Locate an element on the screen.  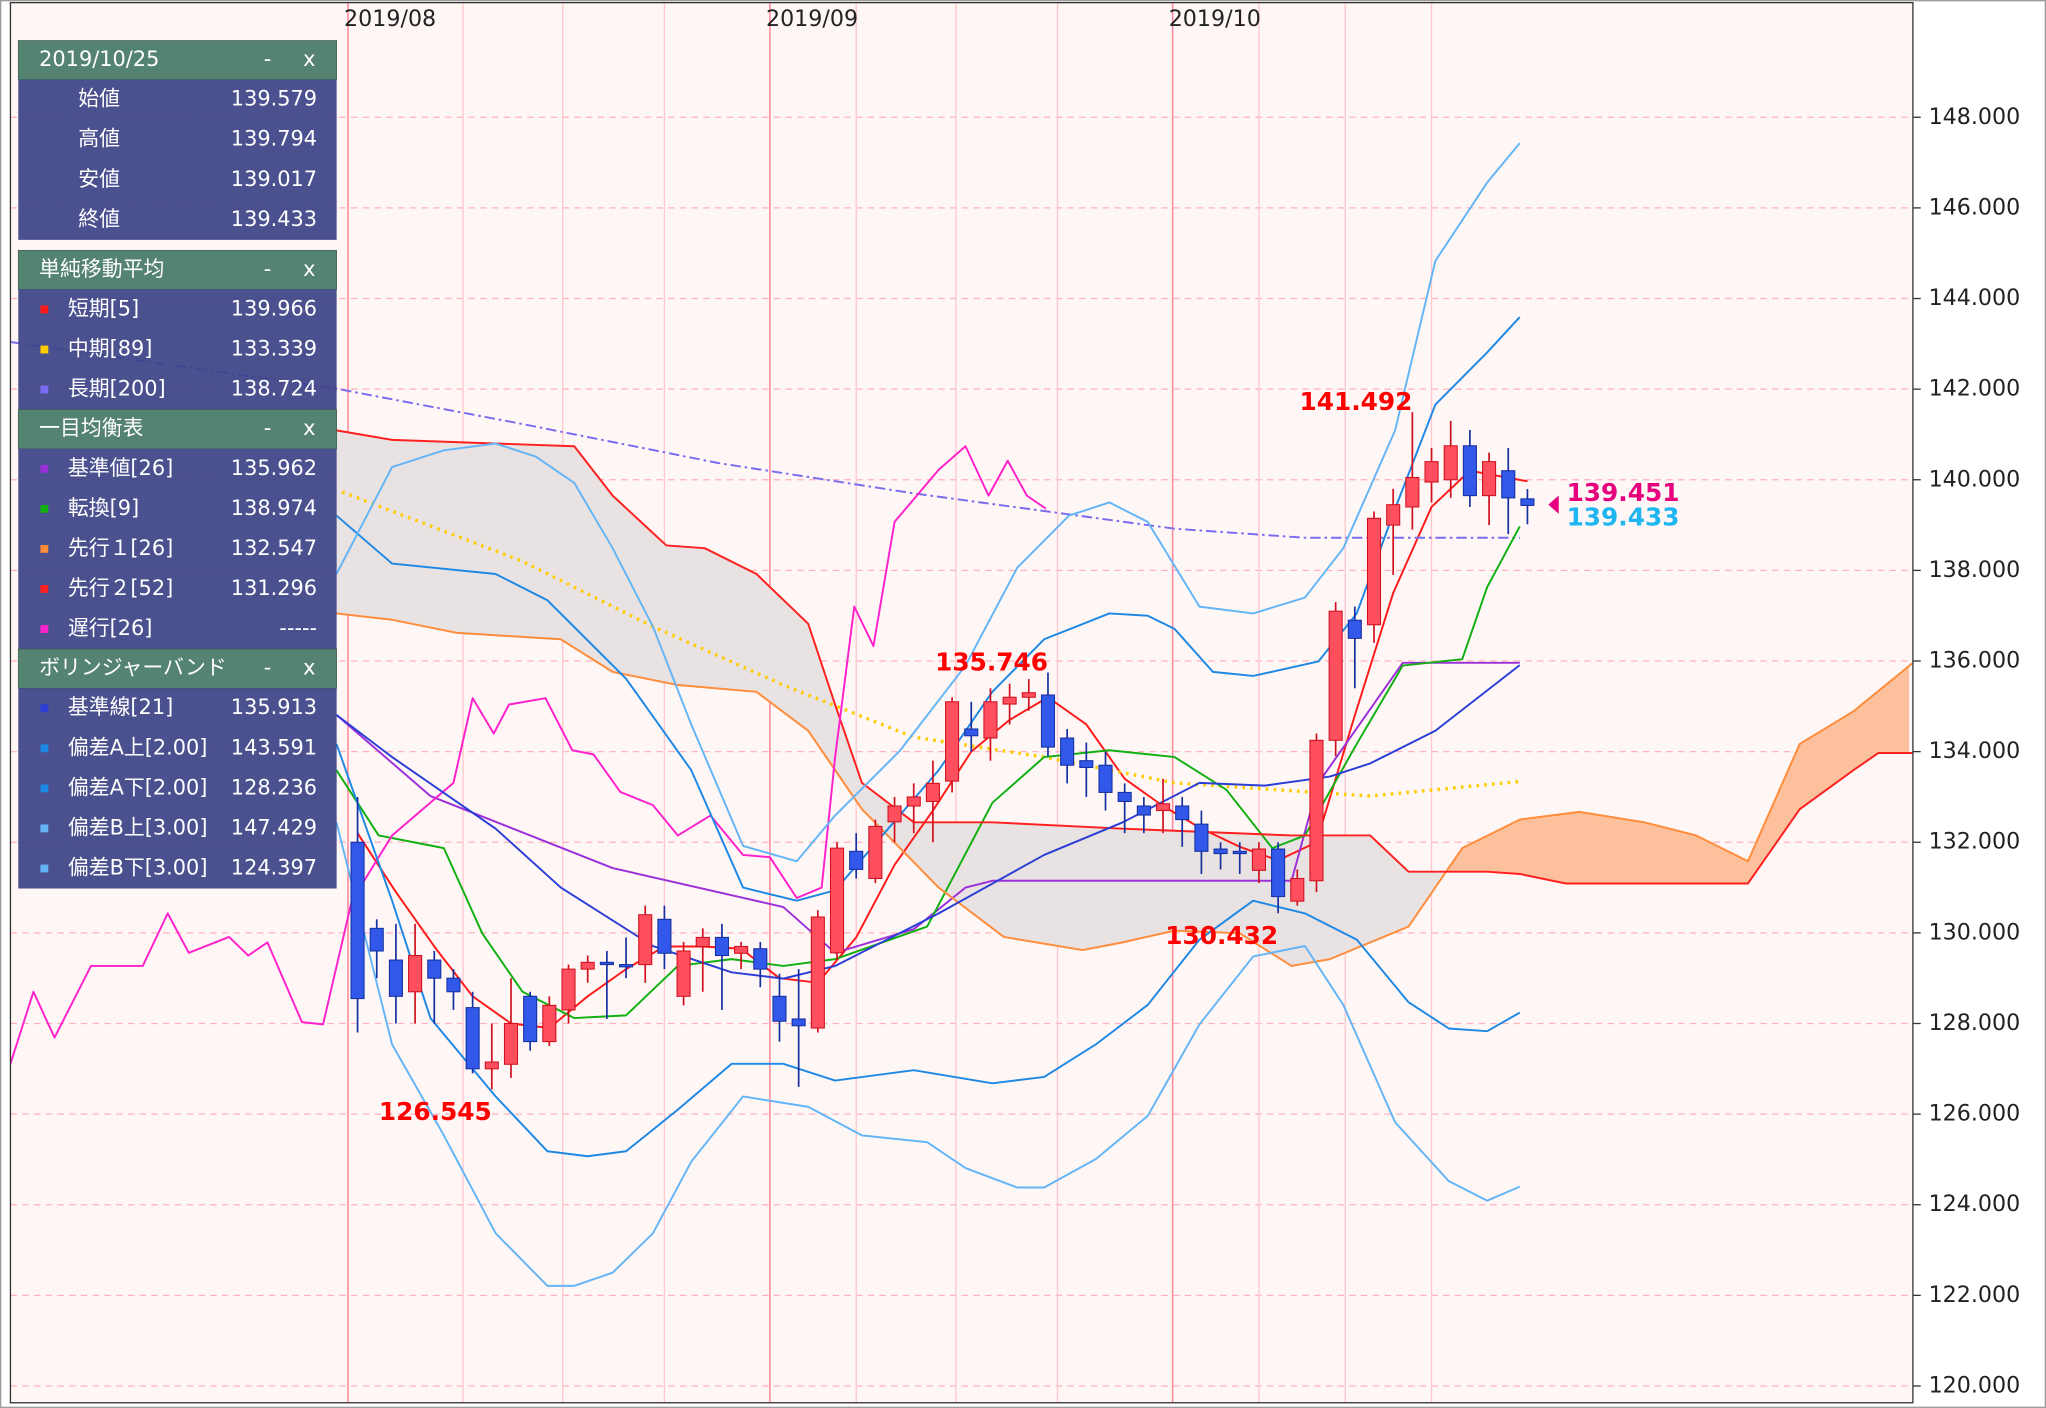
y-tick-label: 136.000 is located at coordinates (1975, 661).